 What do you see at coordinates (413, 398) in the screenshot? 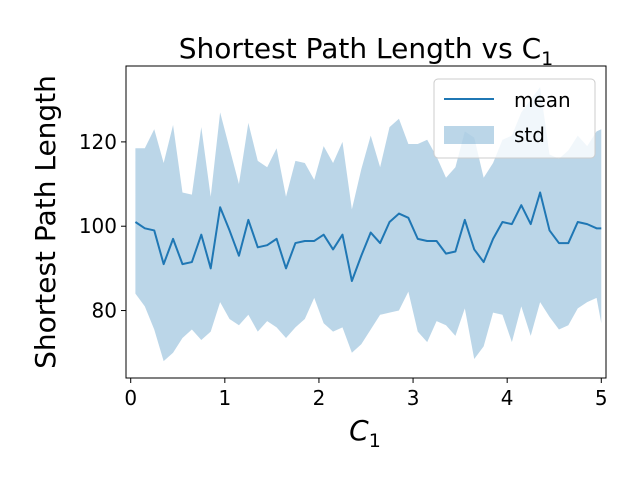
I see `x-tick-label: 3` at bounding box center [413, 398].